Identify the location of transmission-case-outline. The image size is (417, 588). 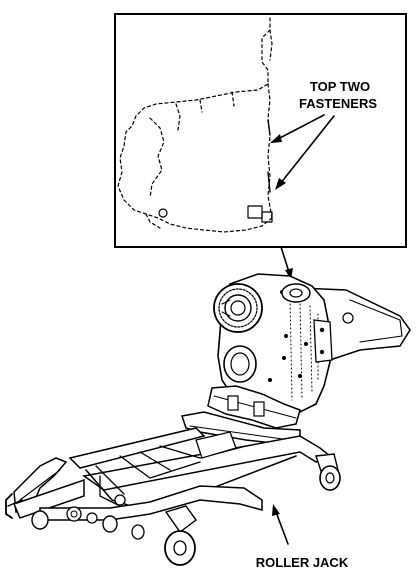
(195, 125).